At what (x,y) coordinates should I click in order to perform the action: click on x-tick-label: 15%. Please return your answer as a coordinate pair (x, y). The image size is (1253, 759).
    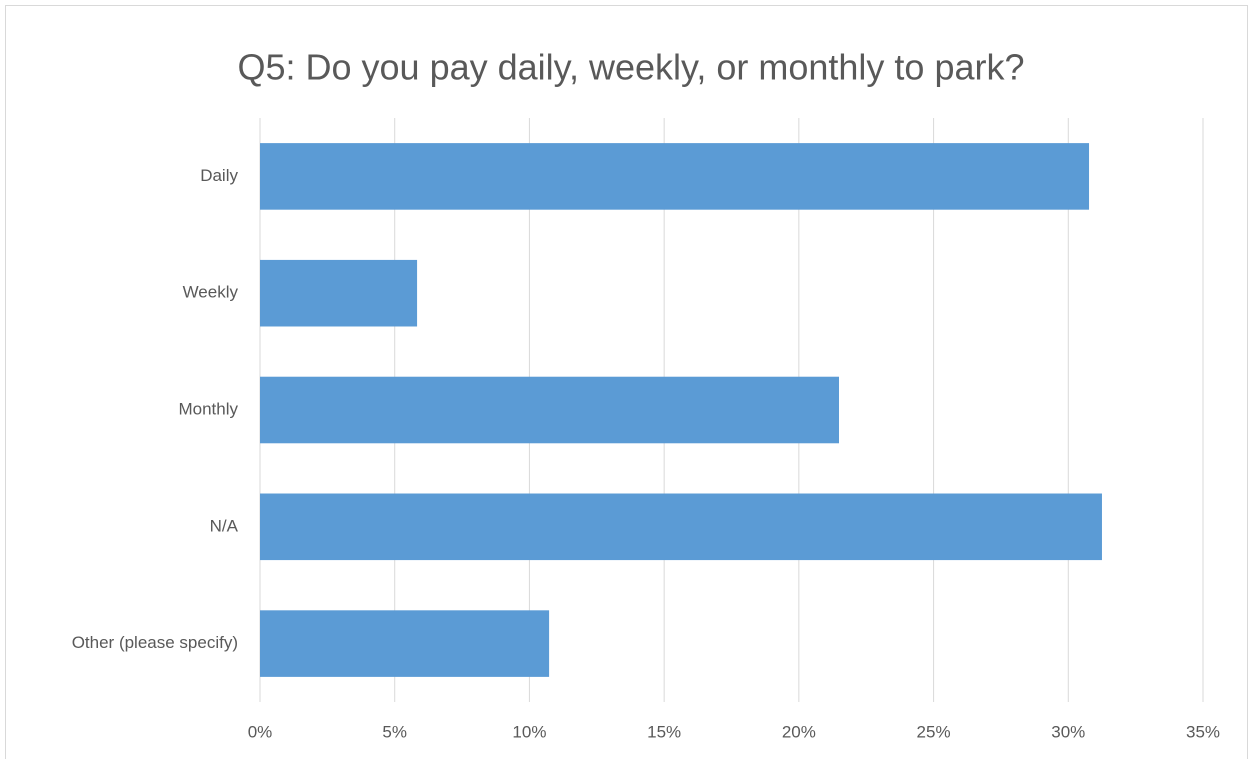
    Looking at the image, I should click on (664, 731).